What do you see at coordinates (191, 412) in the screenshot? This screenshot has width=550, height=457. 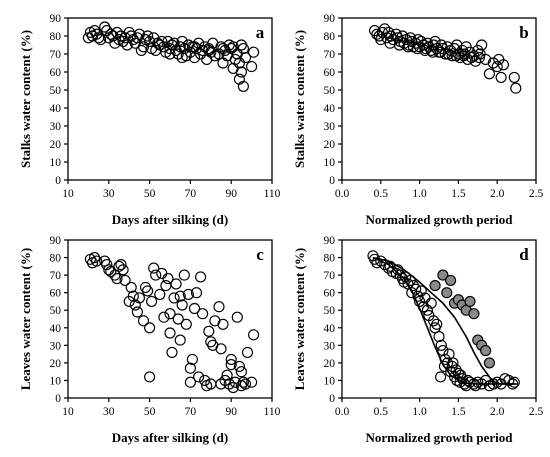 I see `x-tick-label: 70` at bounding box center [191, 412].